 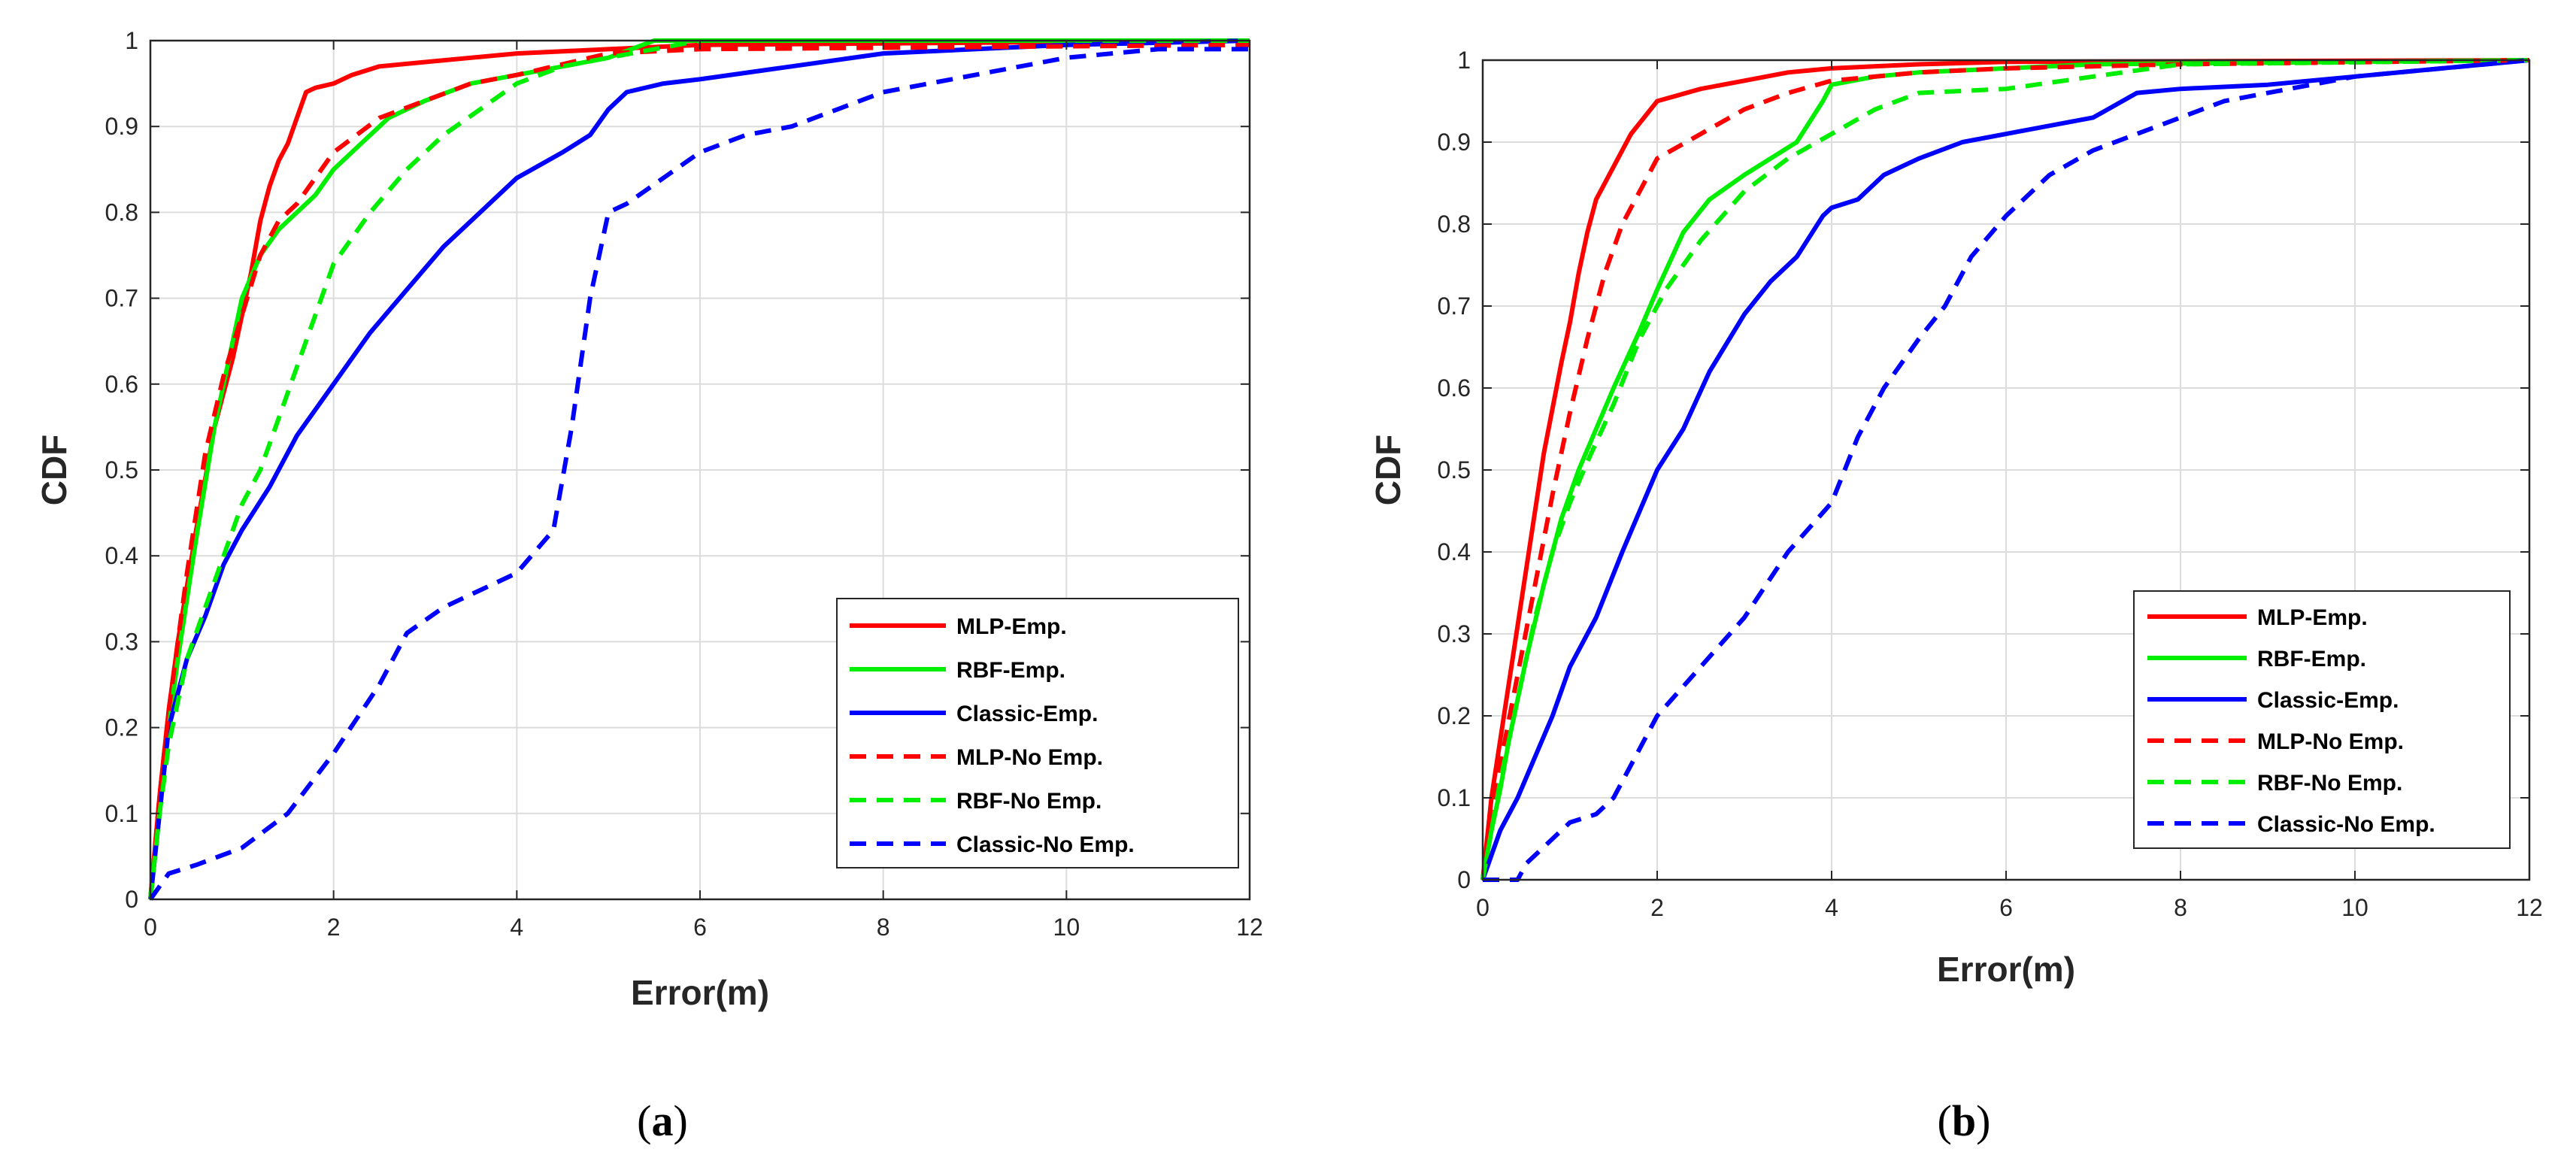 I want to click on legend-box-a, so click(x=1037, y=733).